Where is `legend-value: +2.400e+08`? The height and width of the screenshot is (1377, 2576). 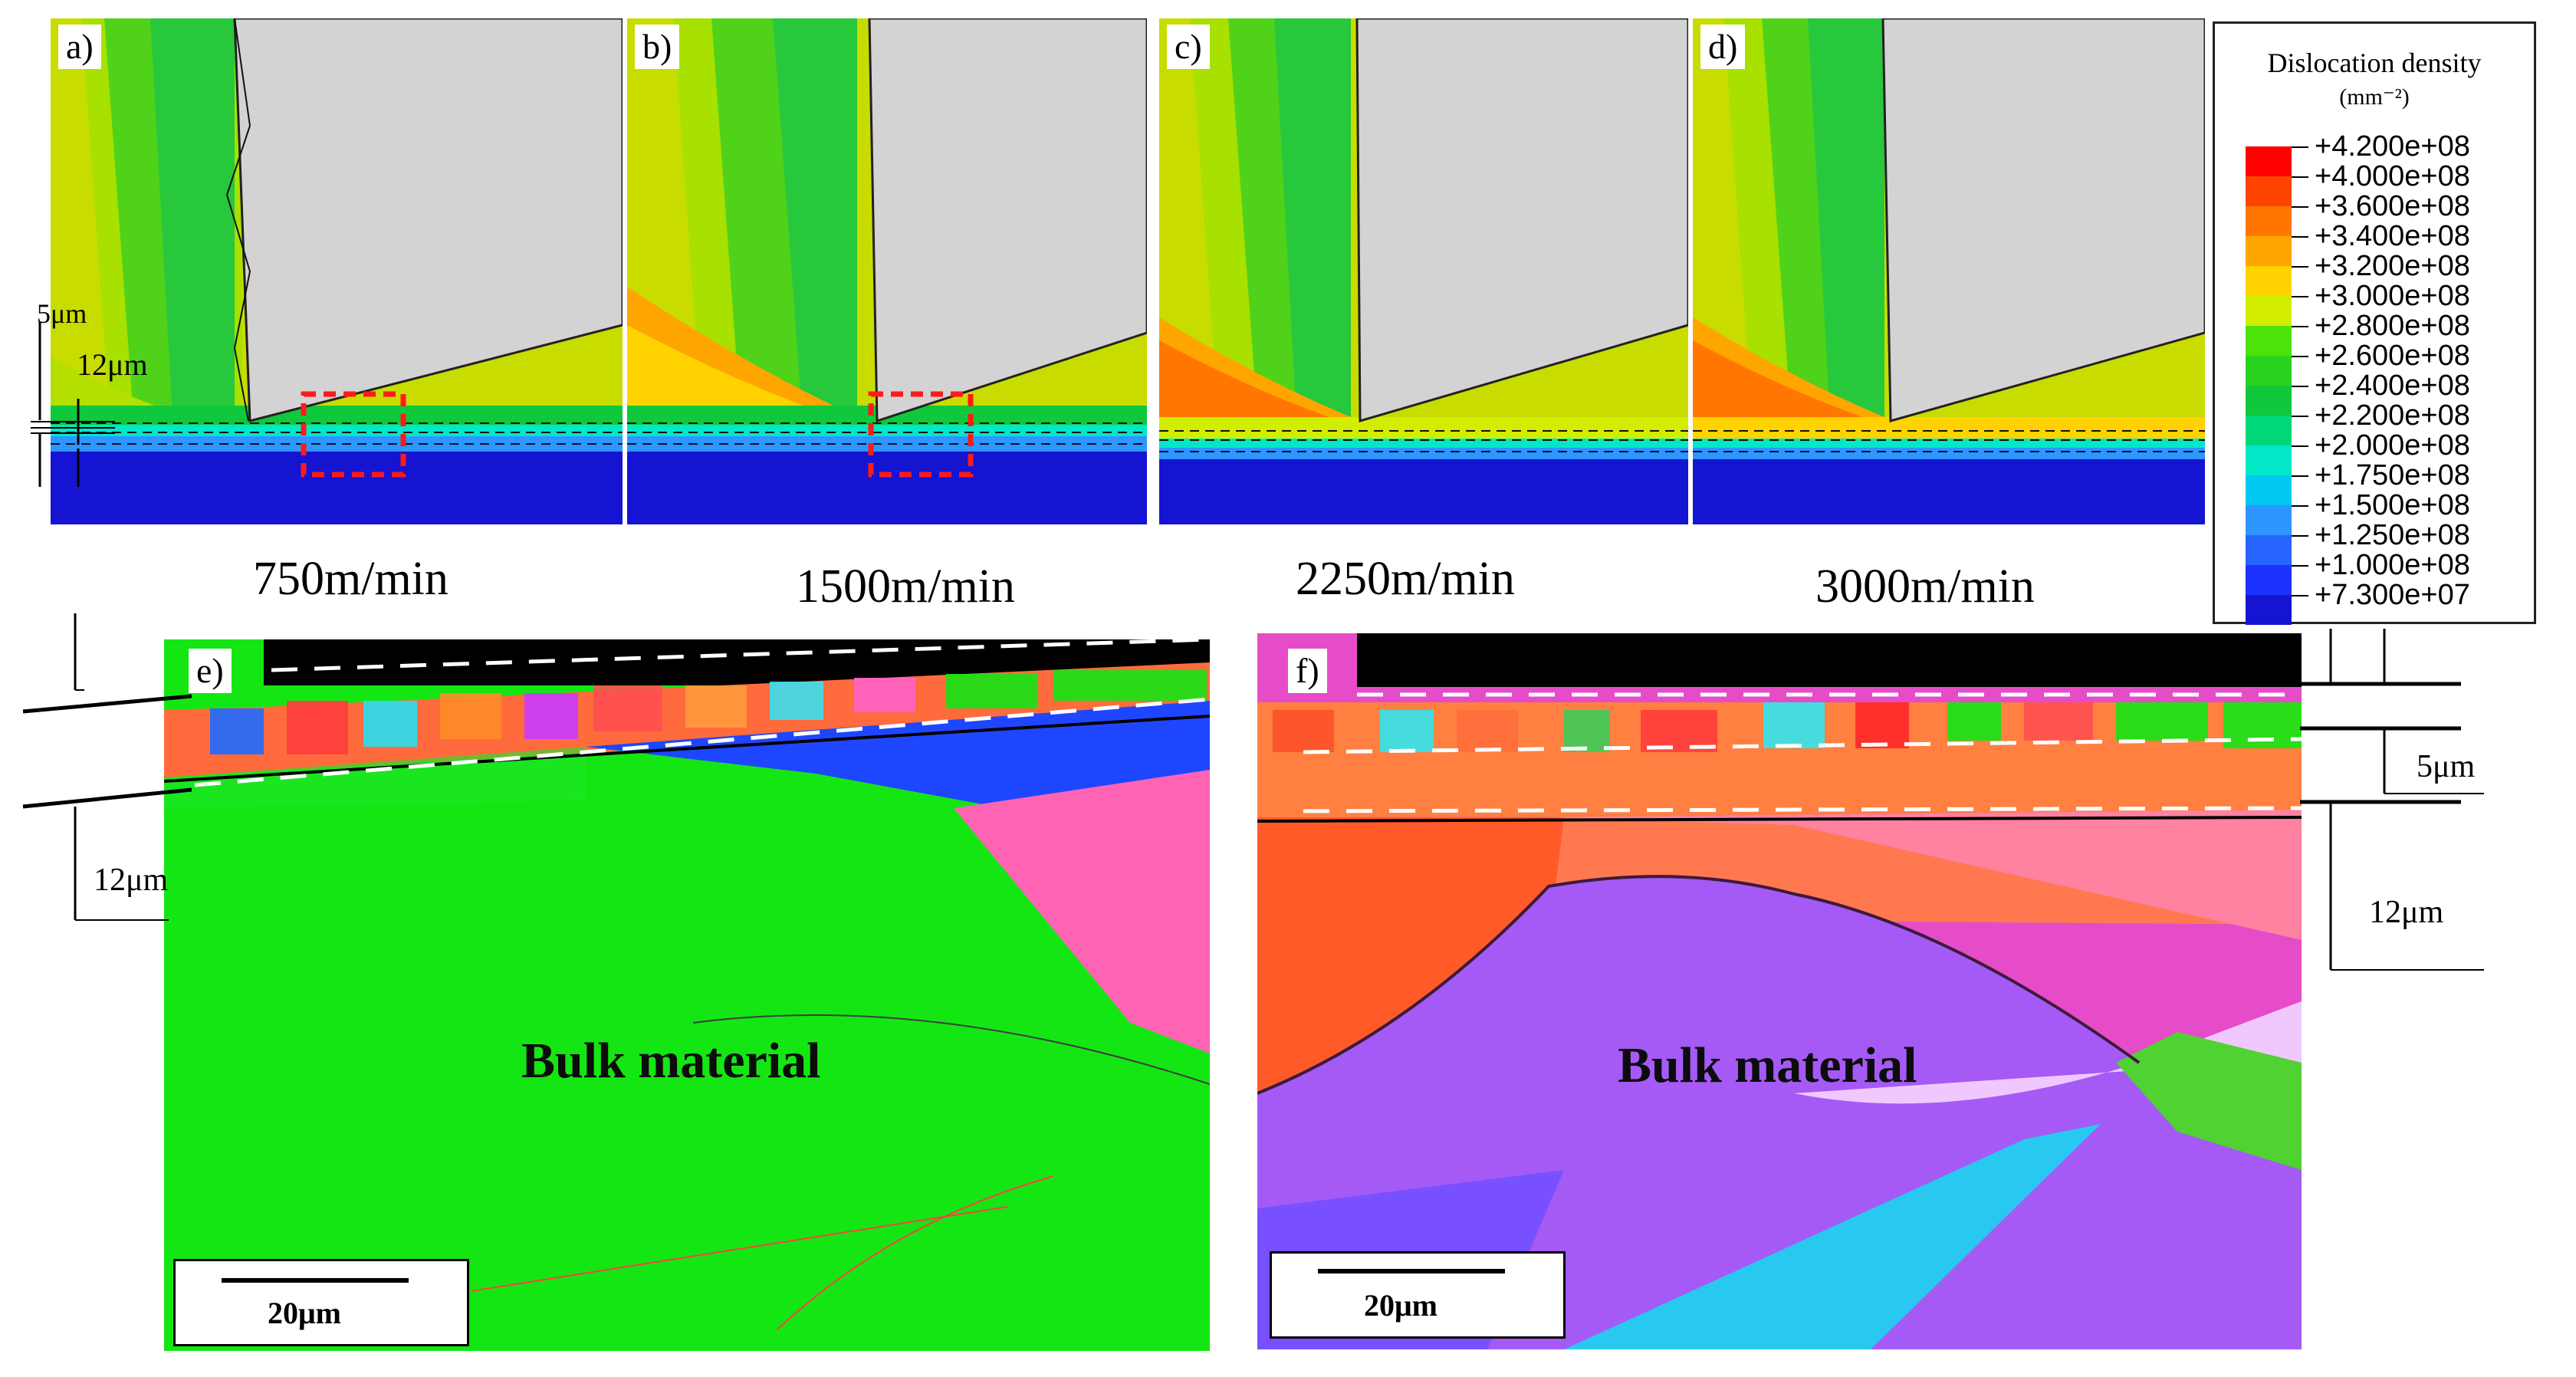
legend-value: +2.400e+08 is located at coordinates (2392, 386).